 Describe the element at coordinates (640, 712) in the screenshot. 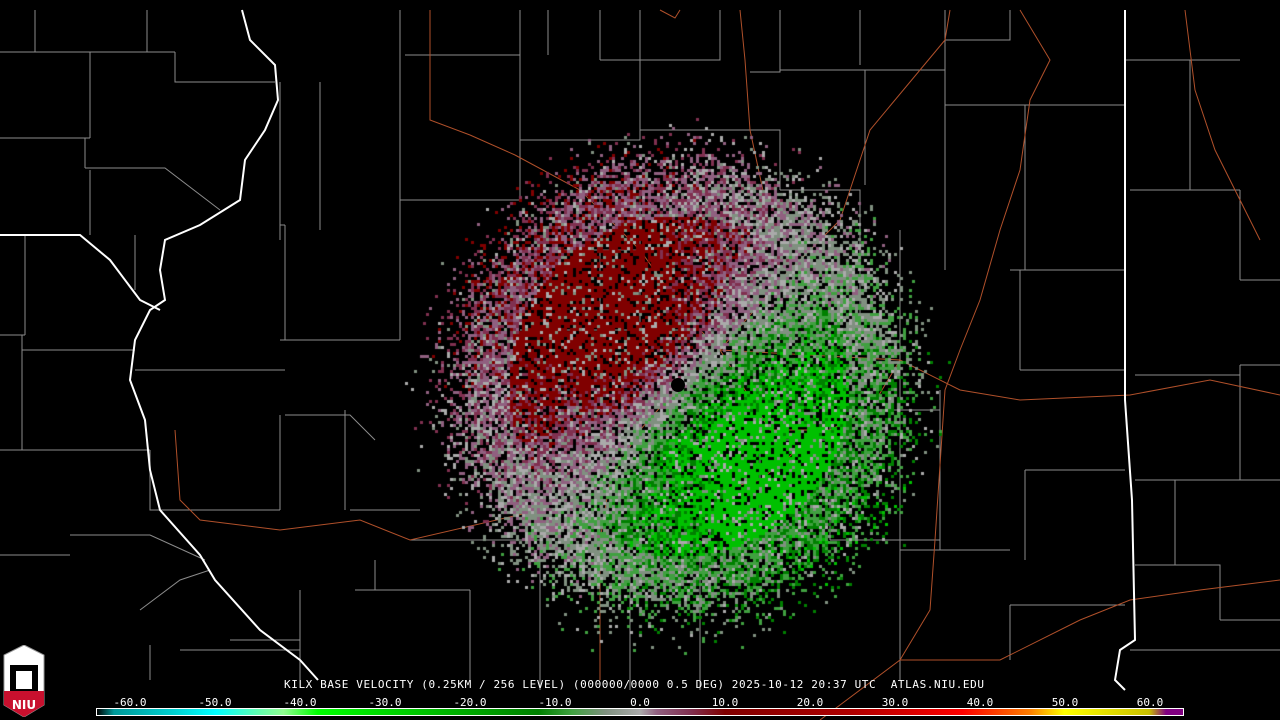

I see `velocity-colorbar` at that location.